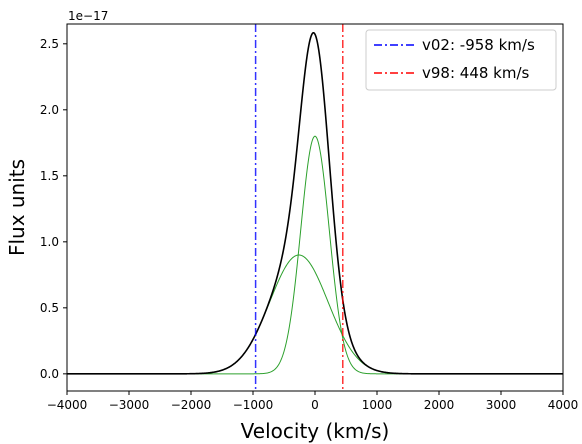 This screenshot has width=582, height=444. Describe the element at coordinates (461, 60) in the screenshot. I see `legend: v02: -958 km/s v98: 448 km/s` at that location.